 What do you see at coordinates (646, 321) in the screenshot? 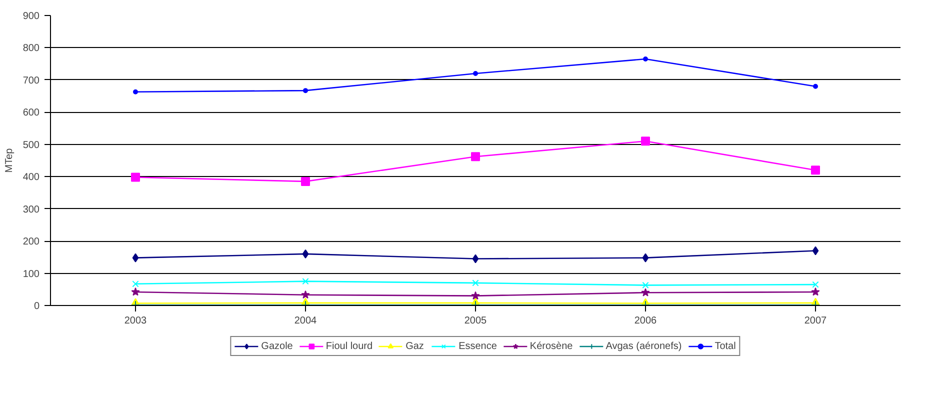
I see `x-tick-label: 2006` at bounding box center [646, 321].